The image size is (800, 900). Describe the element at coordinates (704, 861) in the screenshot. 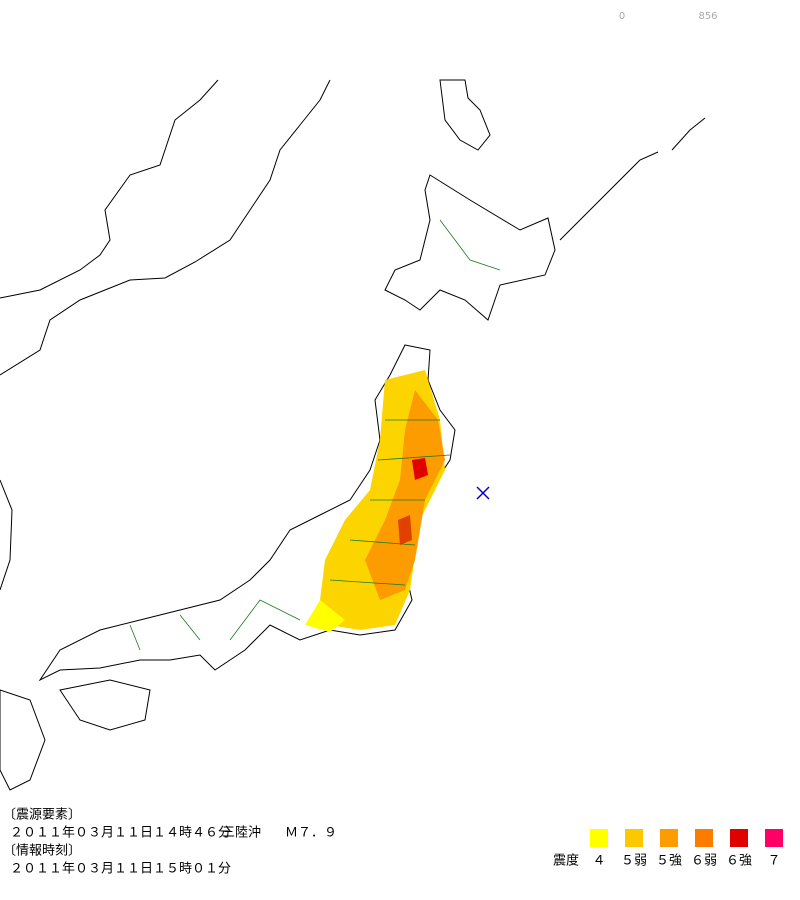

I see `legend-label: ６弱` at that location.